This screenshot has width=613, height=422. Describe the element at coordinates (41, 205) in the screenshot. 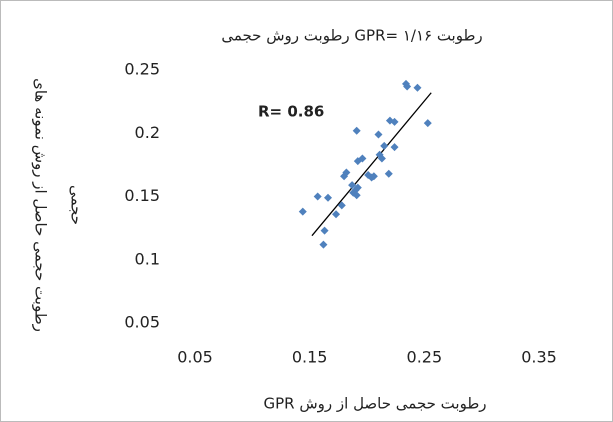

I see `y-label-line: رطوبت حجمی حاصل از روش نمونه های` at that location.